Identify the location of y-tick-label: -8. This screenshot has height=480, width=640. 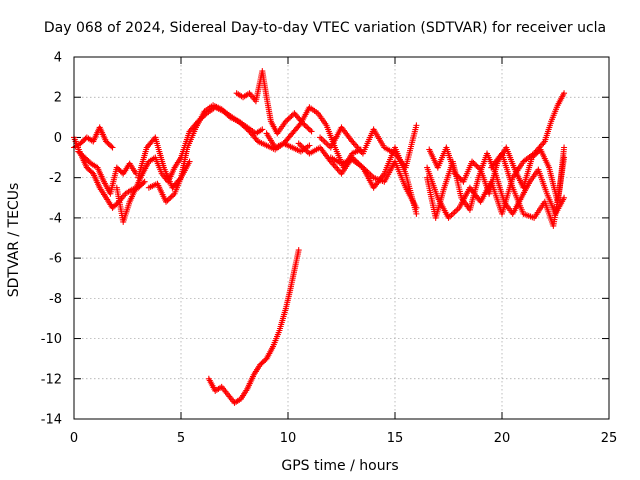
(55, 299).